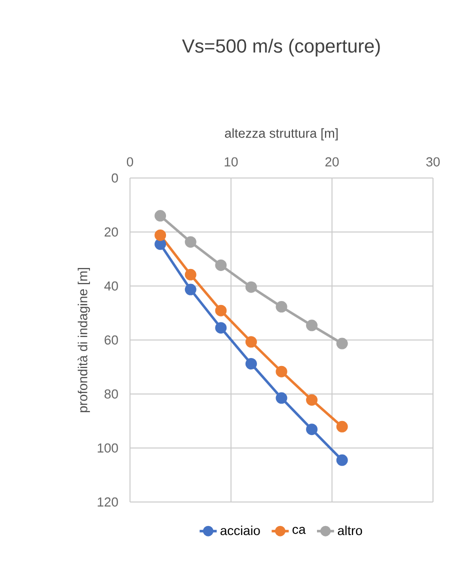 This screenshot has height=577, width=459. I want to click on chart-title: Vs=500 m/s (coperture), so click(281, 47).